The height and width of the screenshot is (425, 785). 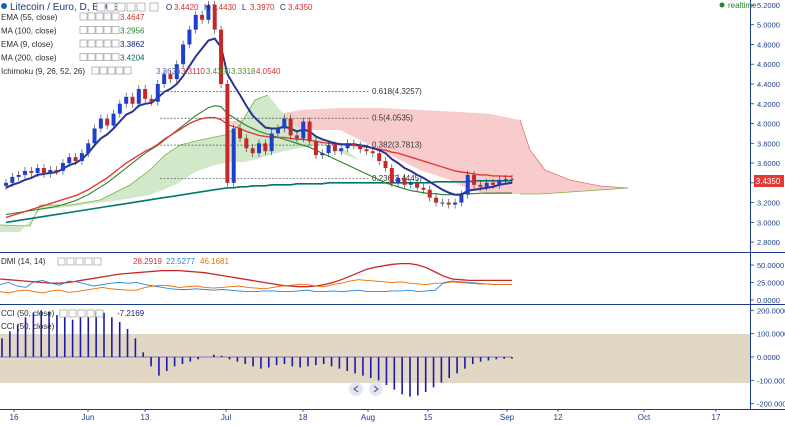 I want to click on price-tick-label: 4.2000, so click(x=768, y=104).